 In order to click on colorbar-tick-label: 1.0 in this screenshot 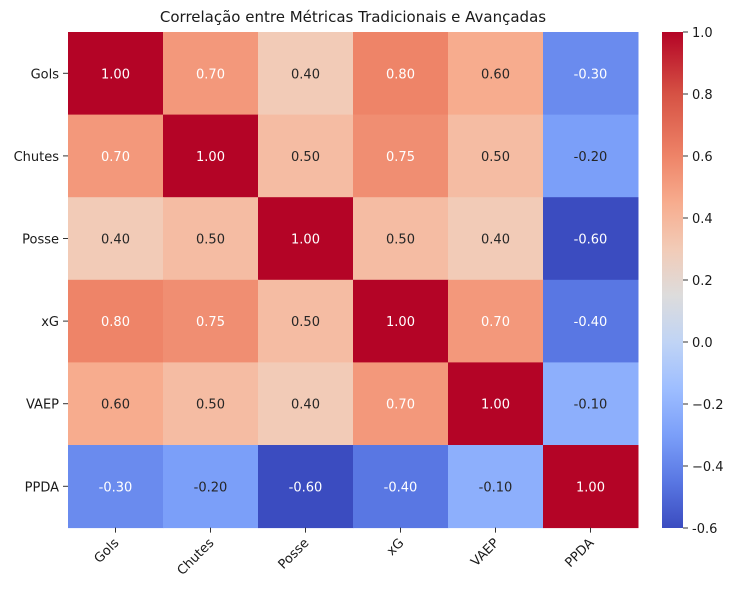, I will do `click(702, 33)`.